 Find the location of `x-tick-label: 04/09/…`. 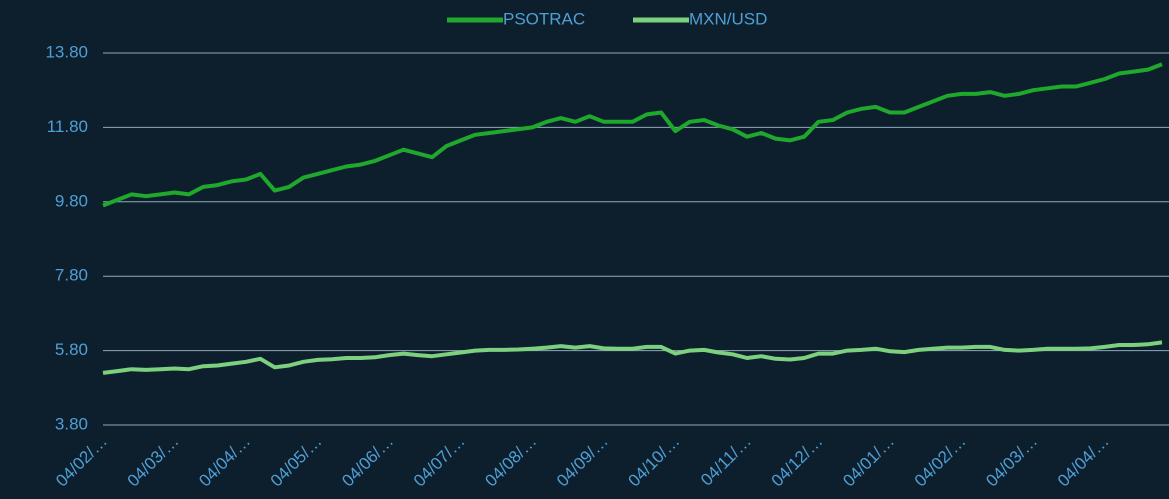

x-tick-label: 04/09/… is located at coordinates (582, 461).